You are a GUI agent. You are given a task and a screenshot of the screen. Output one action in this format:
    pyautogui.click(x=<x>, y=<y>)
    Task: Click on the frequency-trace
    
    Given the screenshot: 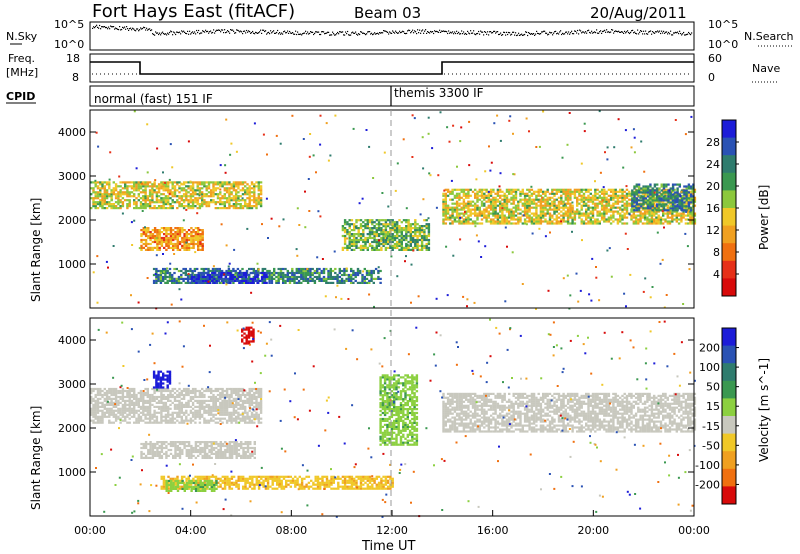 What is the action you would take?
    pyautogui.click(x=392, y=68)
    